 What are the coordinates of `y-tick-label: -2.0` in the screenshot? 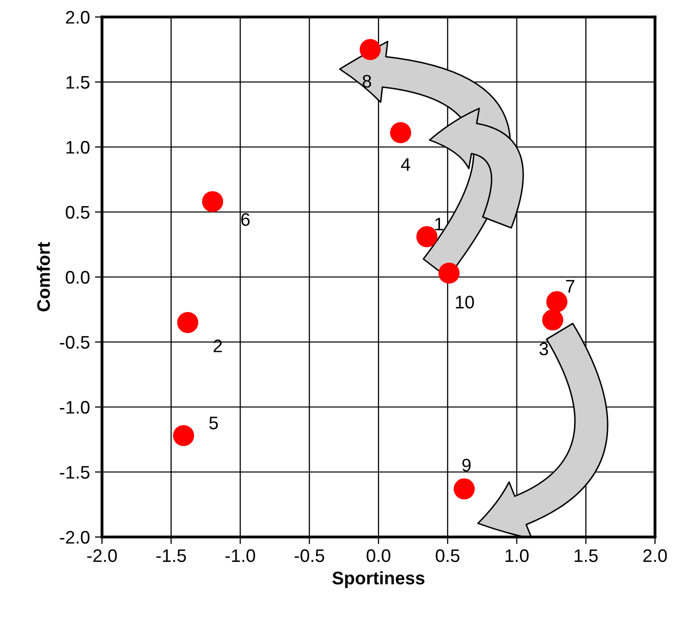 It's located at (75, 537).